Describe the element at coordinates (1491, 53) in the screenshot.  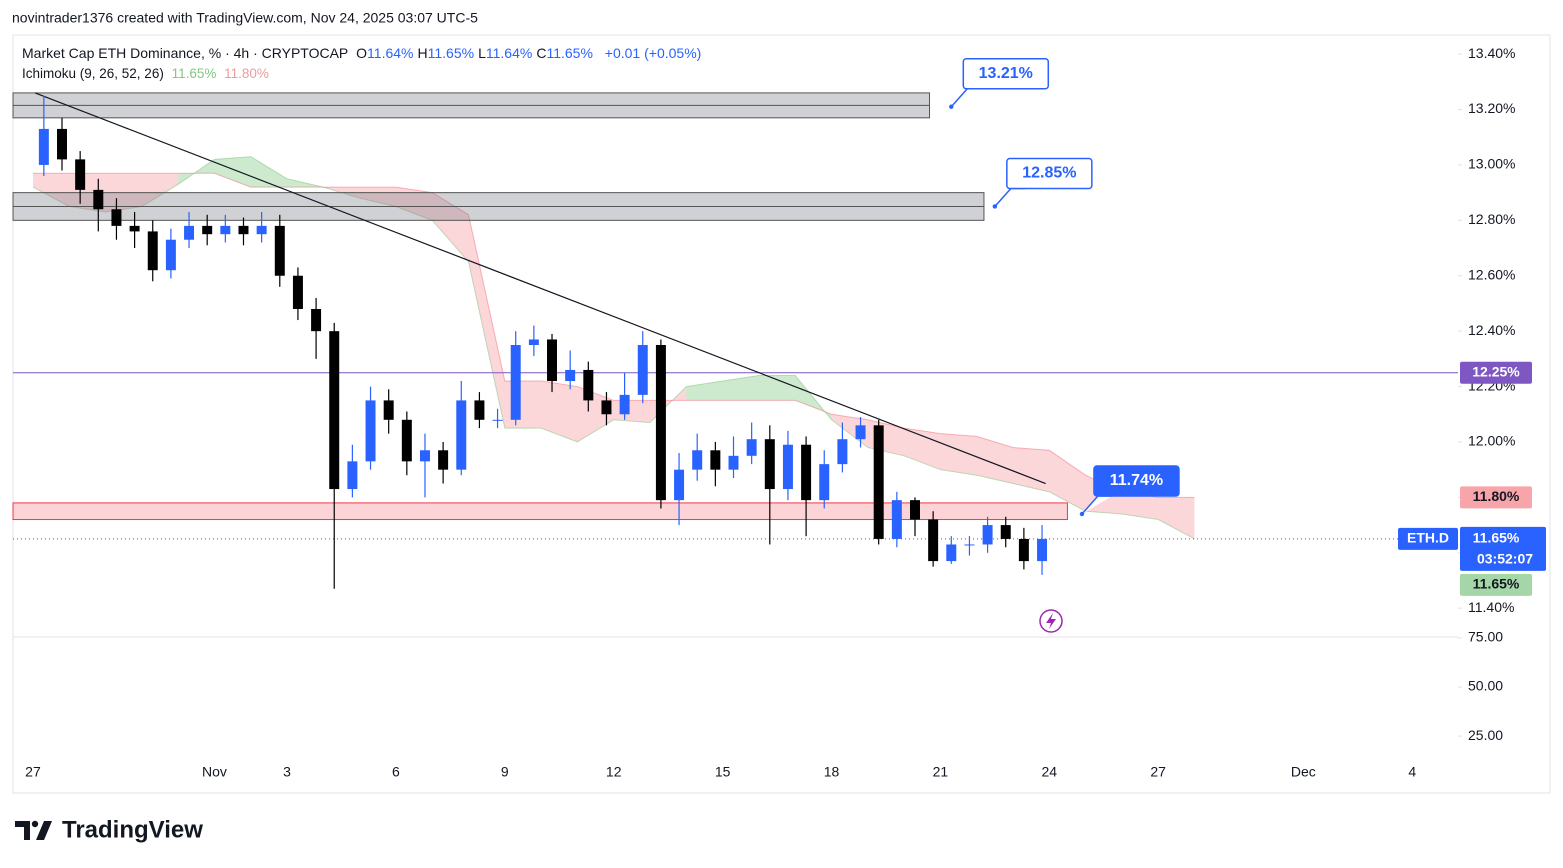
I see `y-tick-label: 13.40%` at that location.